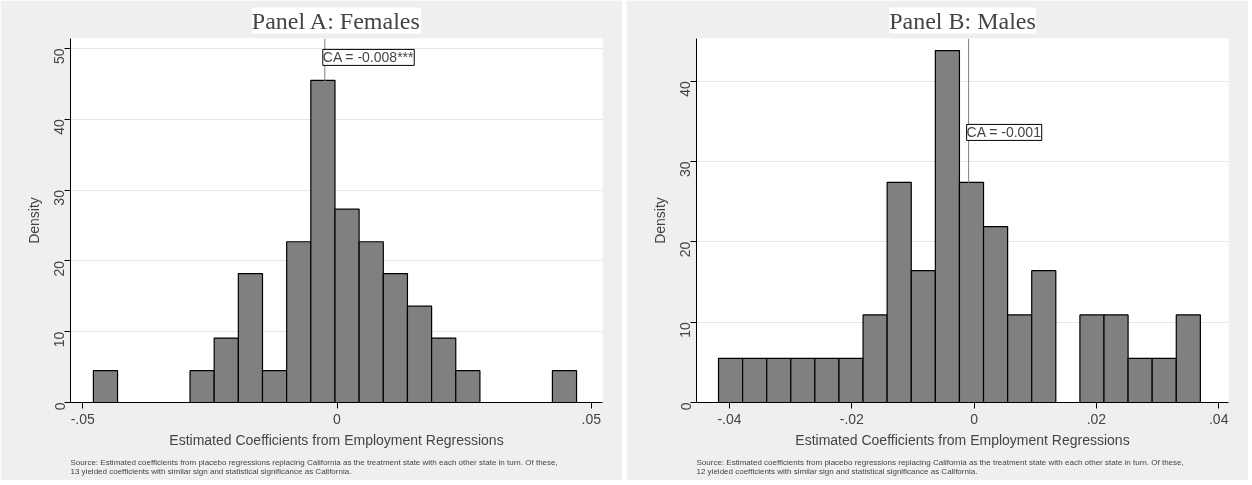 This screenshot has width=1252, height=485. Describe the element at coordinates (314, 466) in the screenshot. I see `source-note: Source: Estimated coefficients from placebo regressions replacing California as the treatment state with each other state in turn. Of these, 13 yielded coefficients with similar sign and statistical significance as California.` at that location.